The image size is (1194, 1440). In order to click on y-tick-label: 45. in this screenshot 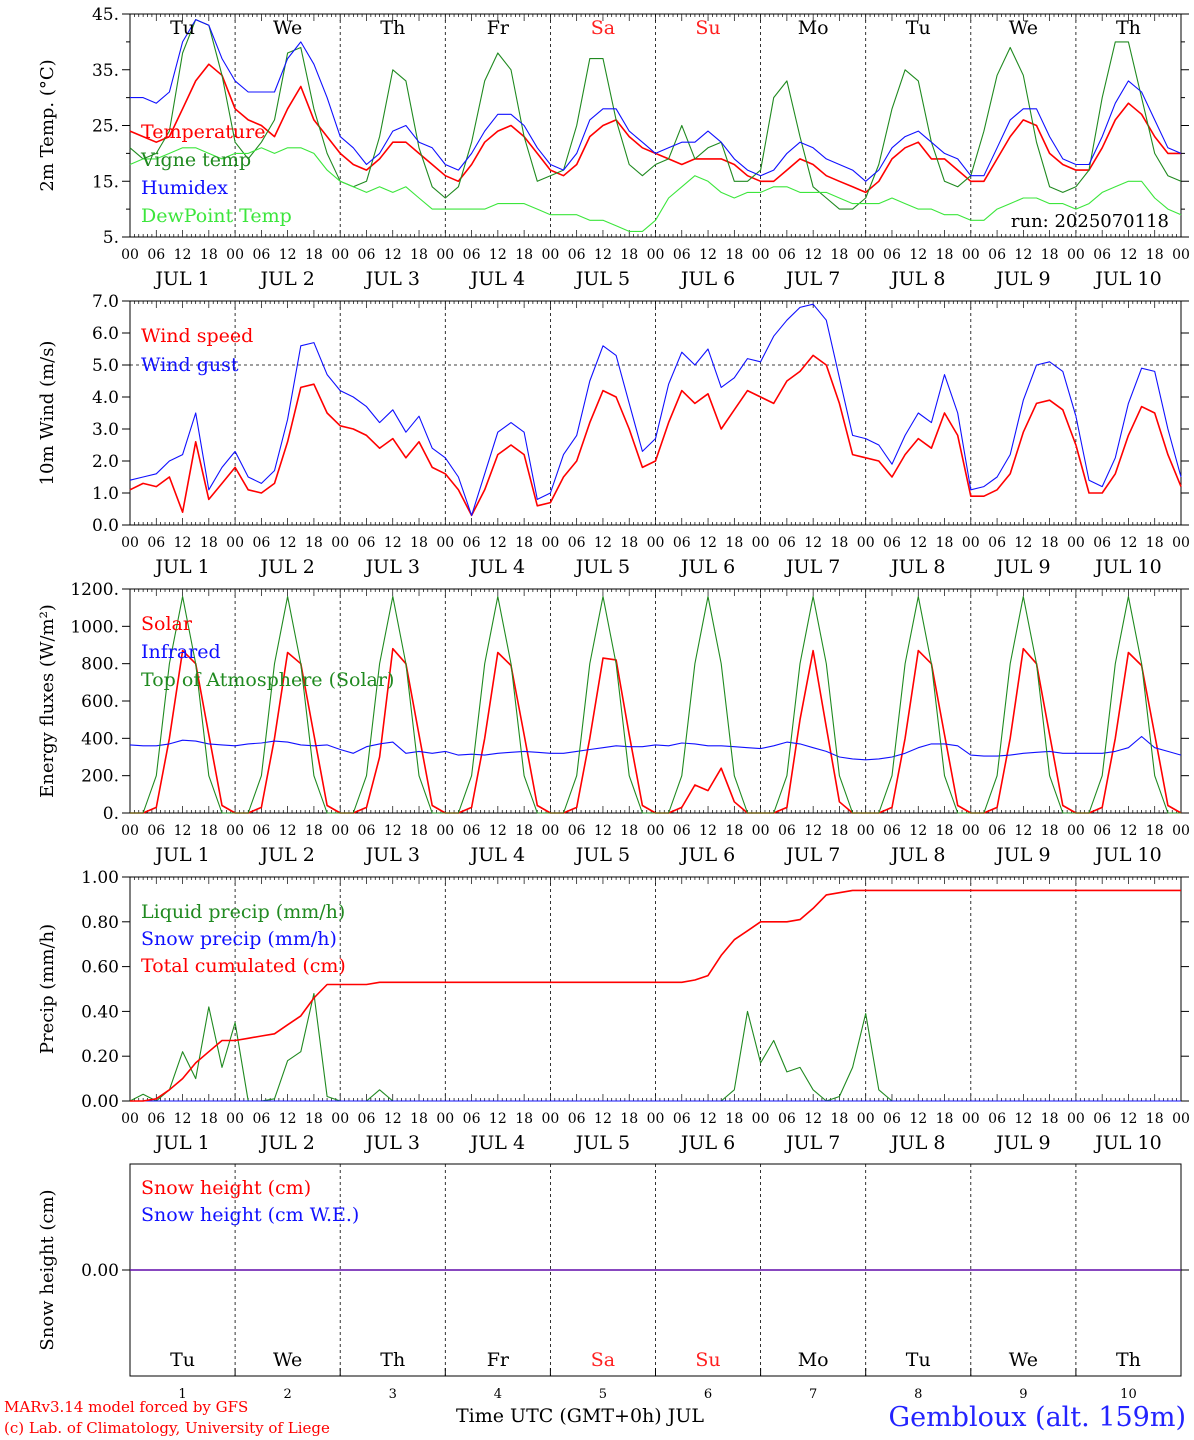, I will do `click(105, 15)`.